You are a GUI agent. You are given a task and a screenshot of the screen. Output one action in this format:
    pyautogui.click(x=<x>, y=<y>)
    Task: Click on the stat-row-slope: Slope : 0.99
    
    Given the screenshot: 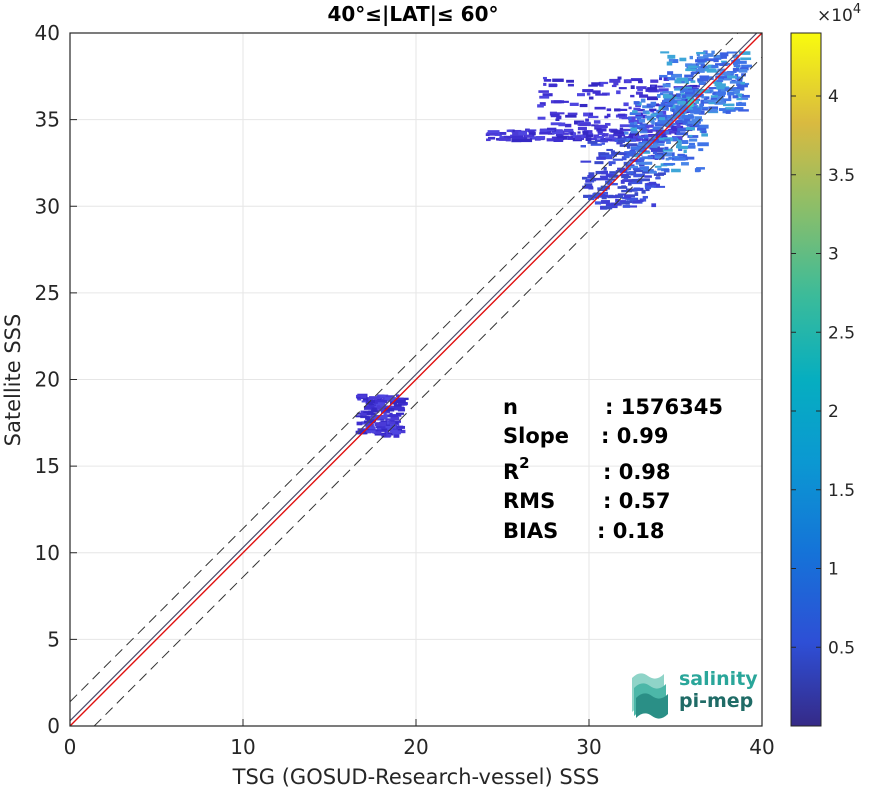 What is the action you would take?
    pyautogui.click(x=586, y=436)
    